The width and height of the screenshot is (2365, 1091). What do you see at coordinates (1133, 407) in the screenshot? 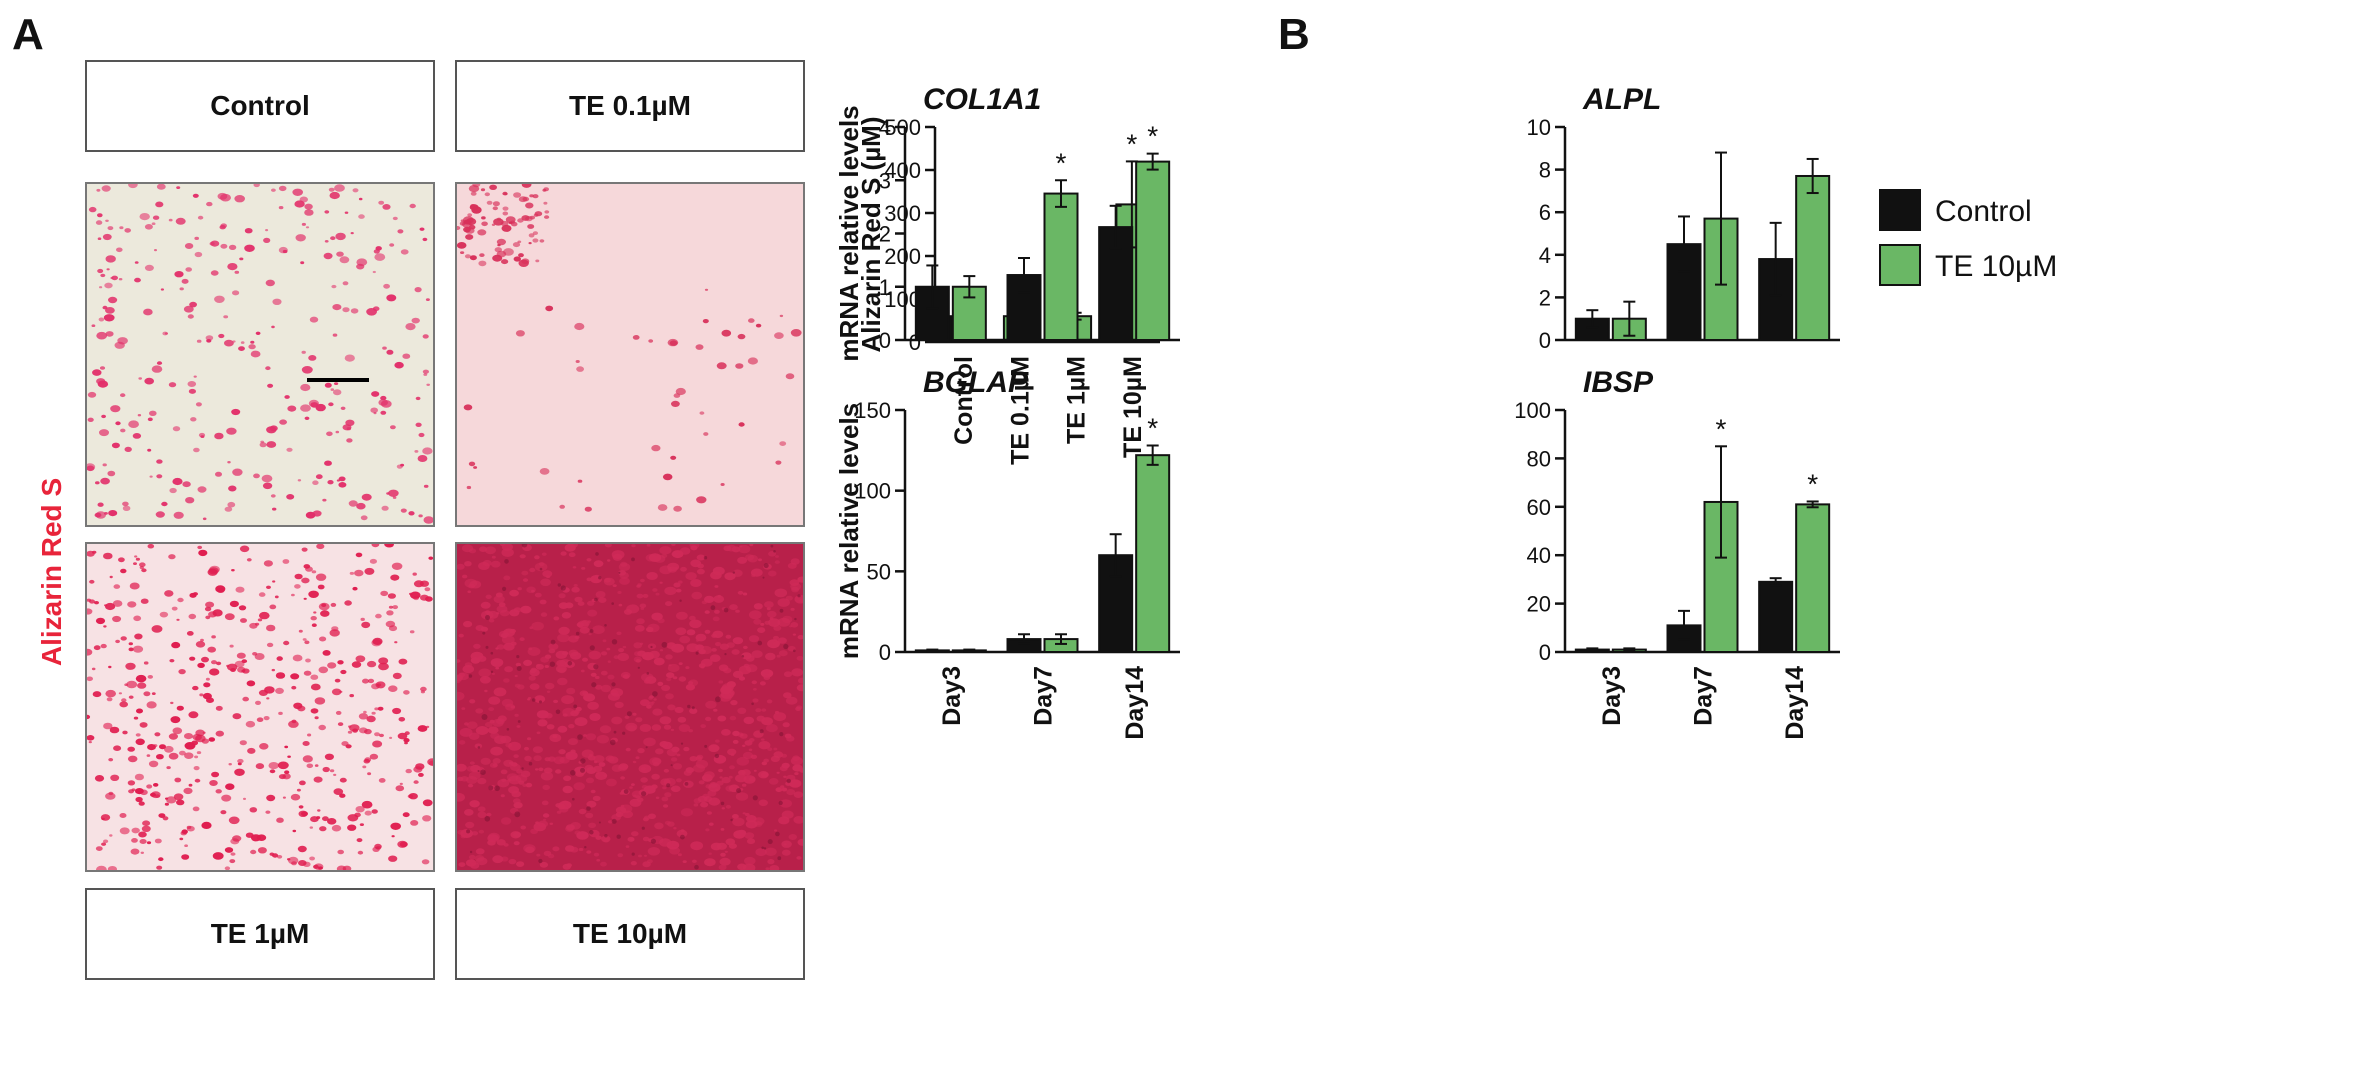
I see `x-tick-label: TE 10µM` at bounding box center [1133, 407].